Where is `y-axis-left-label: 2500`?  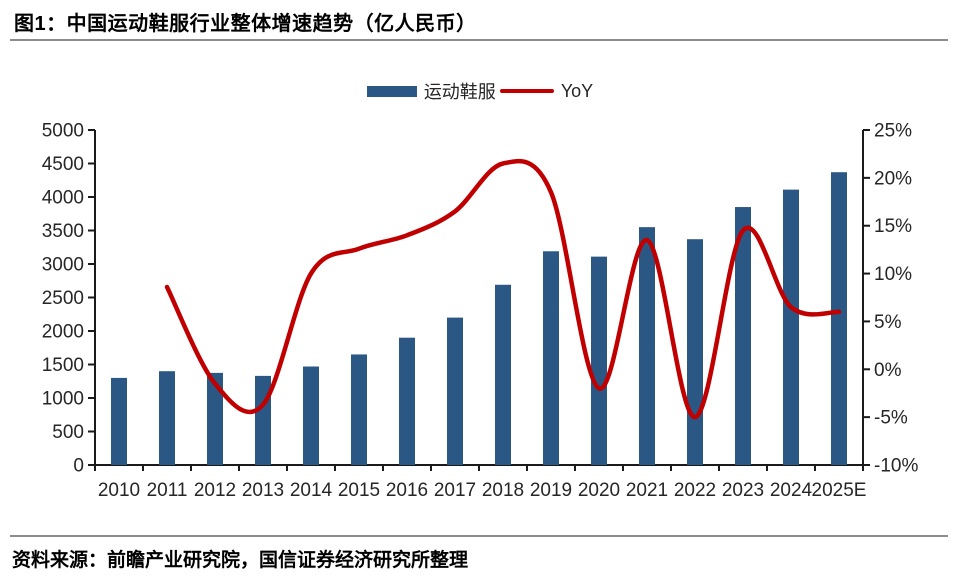 y-axis-left-label: 2500 is located at coordinates (63, 298).